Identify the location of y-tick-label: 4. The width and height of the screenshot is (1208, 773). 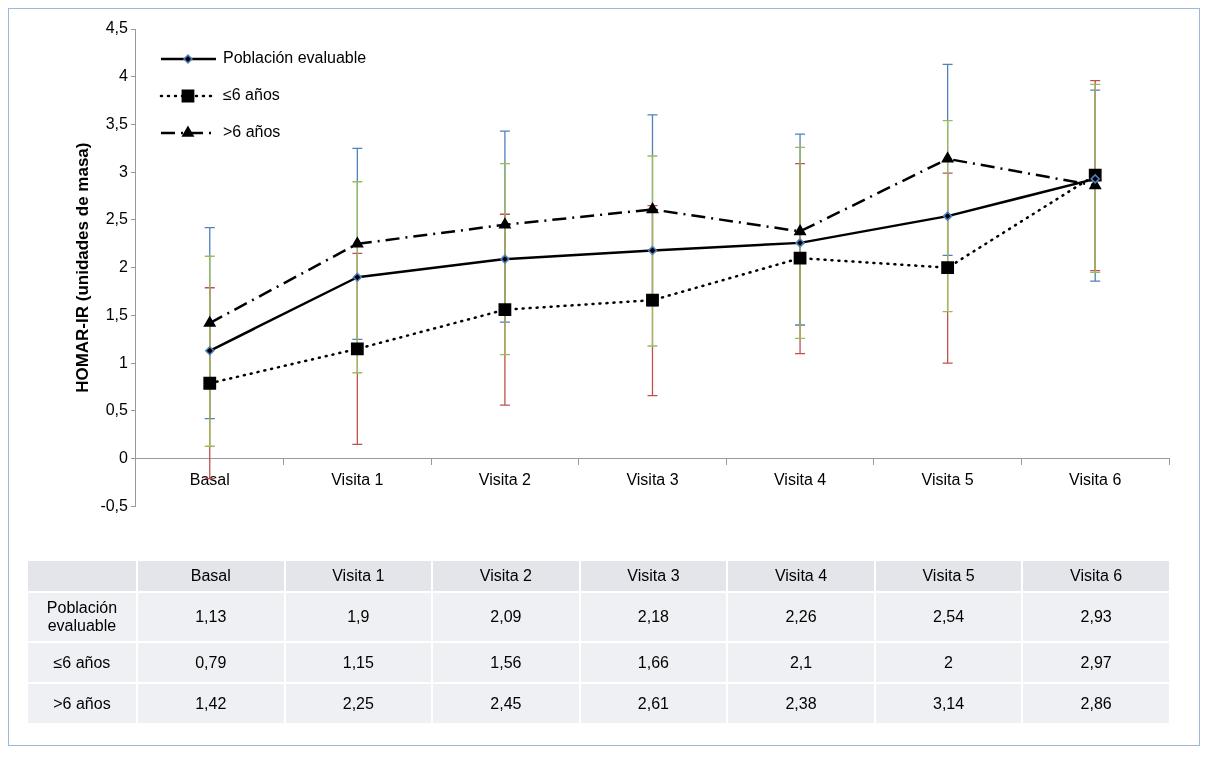
(124, 76).